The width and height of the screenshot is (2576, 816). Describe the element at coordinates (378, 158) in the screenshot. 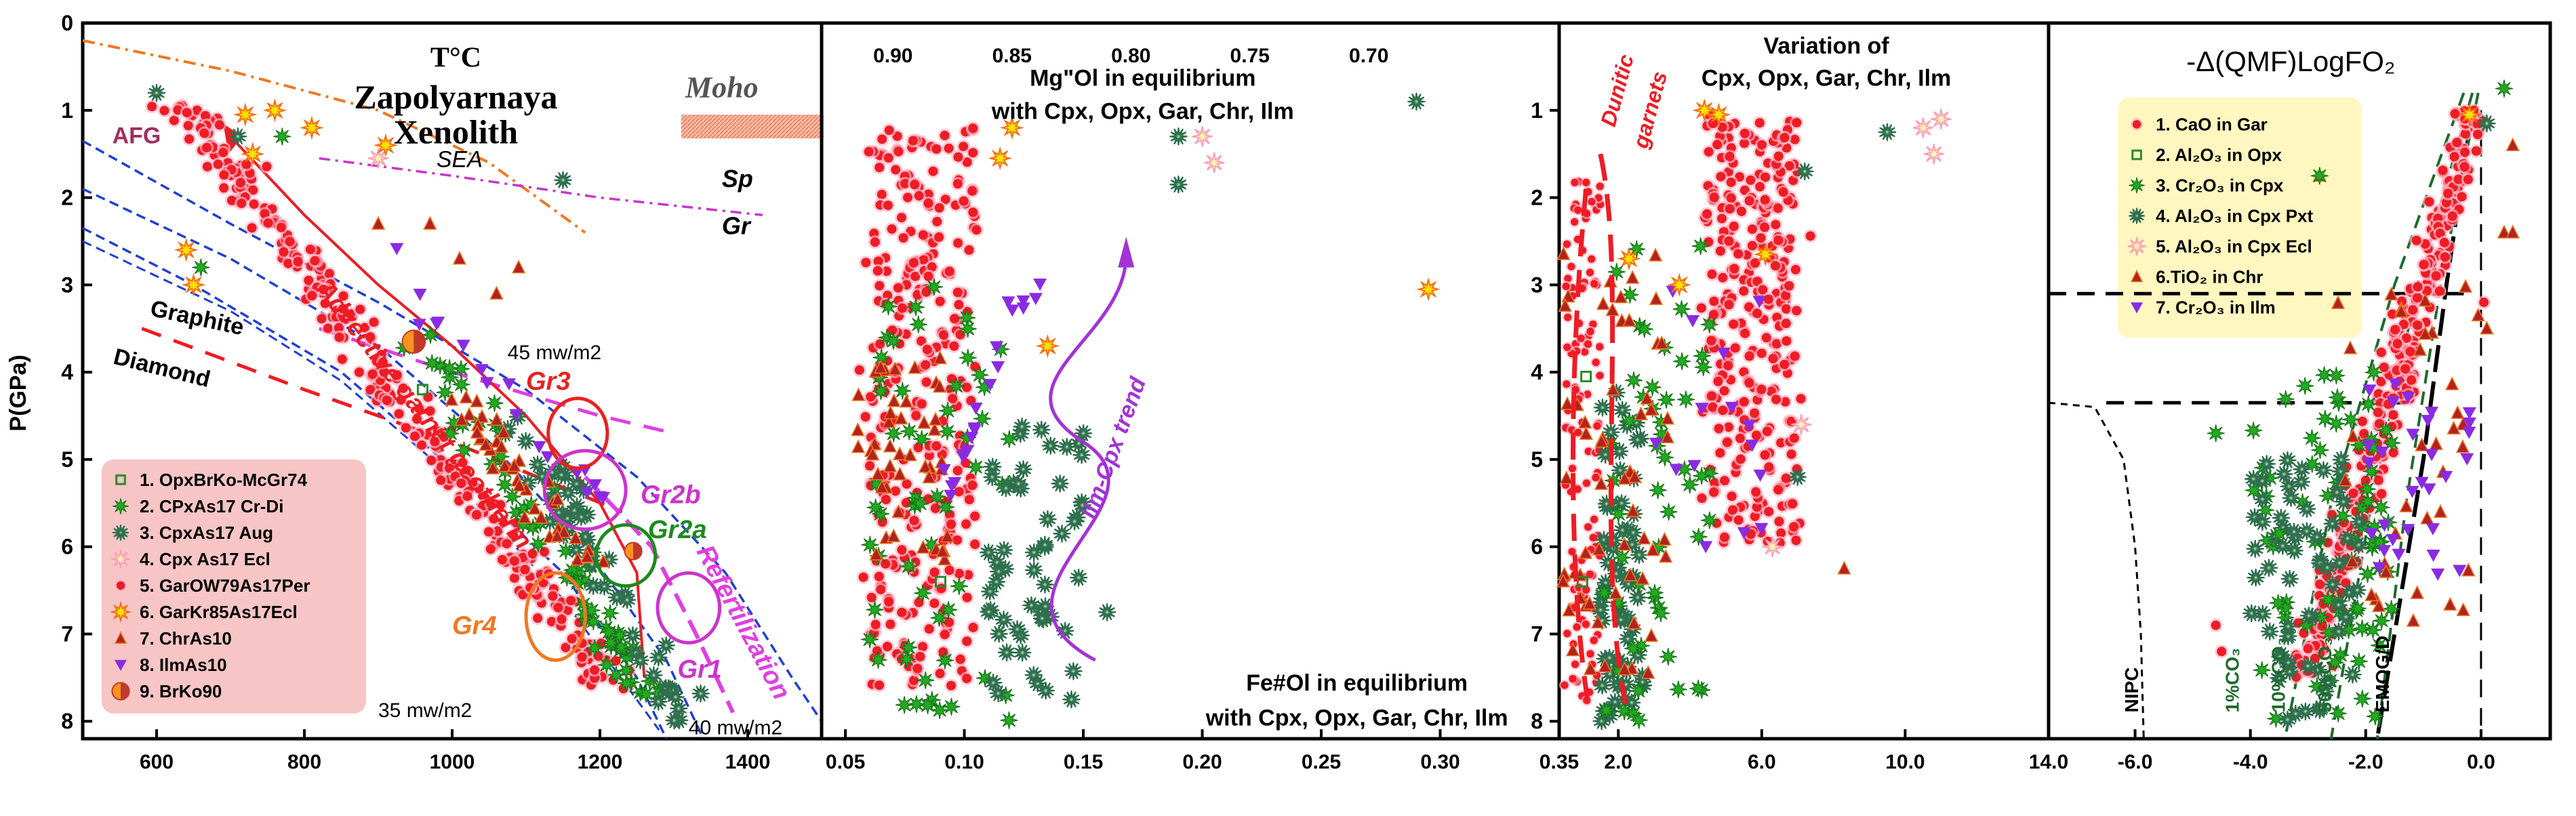

I see `point-cpx-eclogite` at that location.